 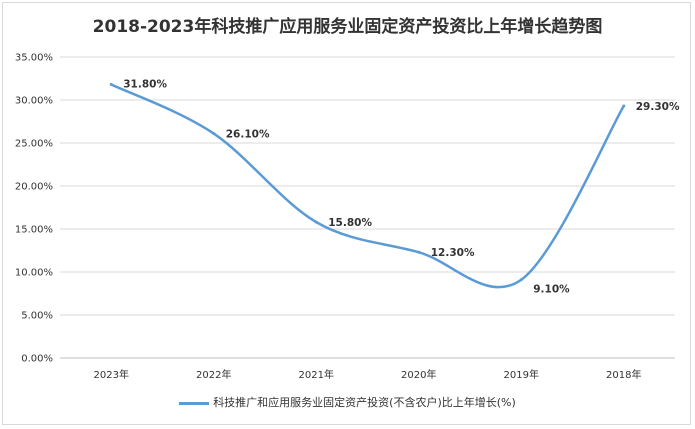 What do you see at coordinates (34, 230) in the screenshot?
I see `y-tick-label: 15.00%` at bounding box center [34, 230].